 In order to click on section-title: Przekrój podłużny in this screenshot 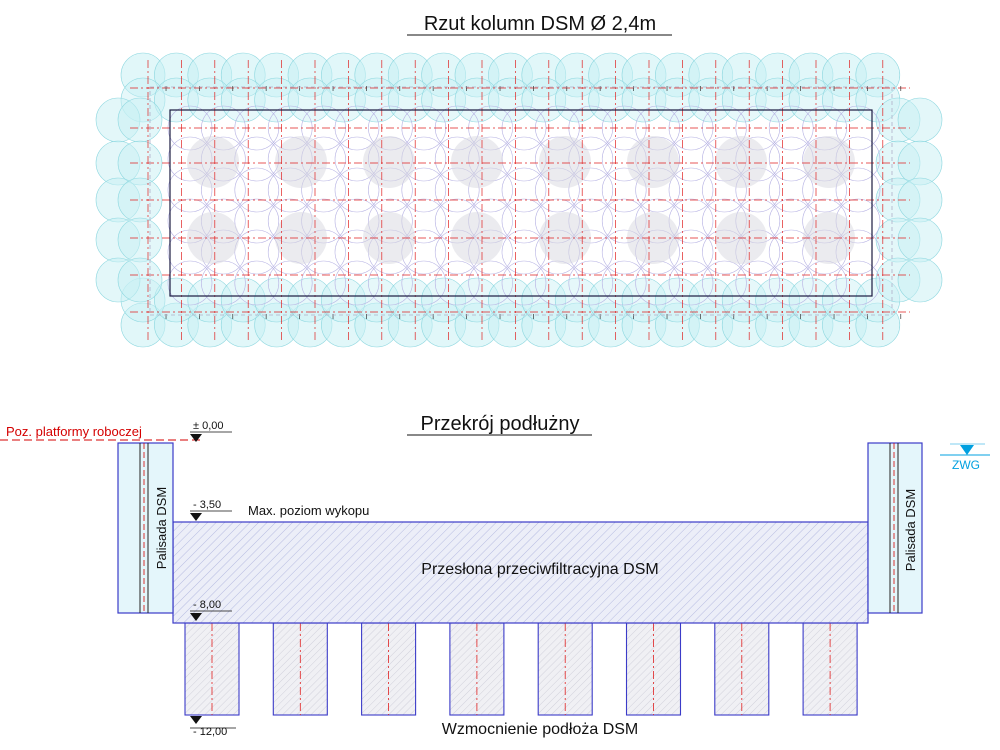, I will do `click(500, 424)`.